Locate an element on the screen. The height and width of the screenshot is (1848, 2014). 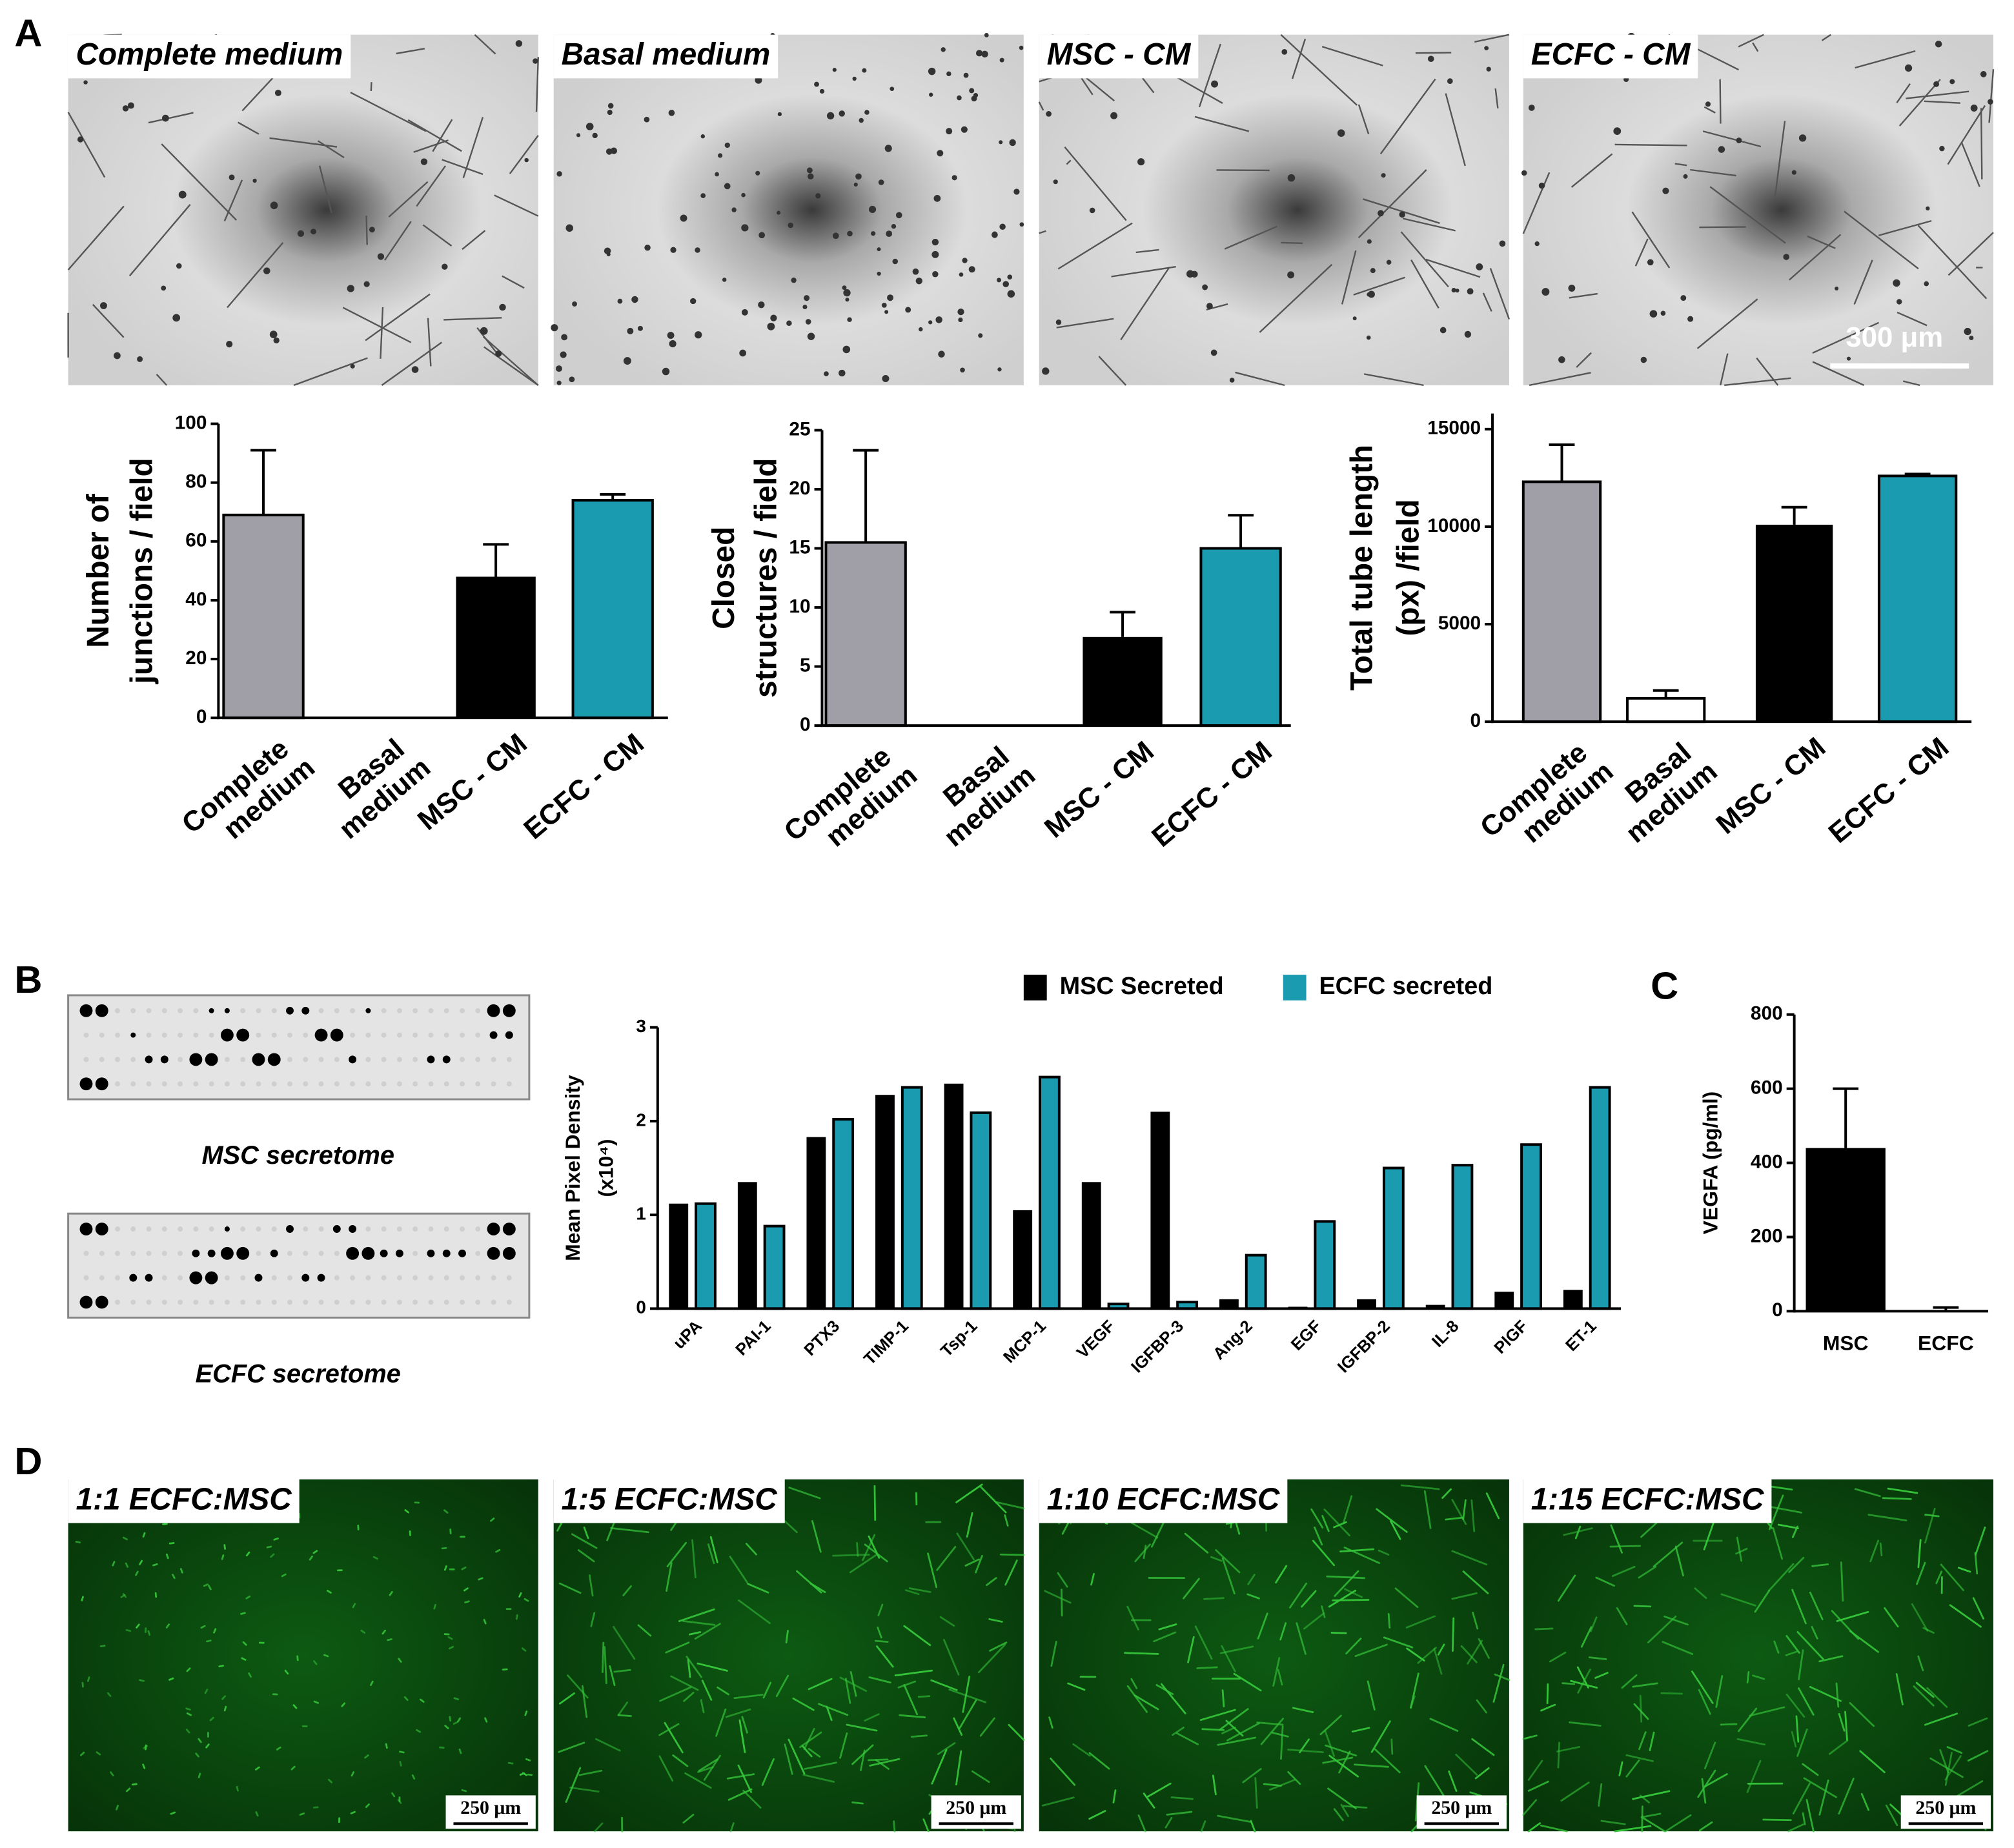
cell-texture is located at coordinates (304, 1655).